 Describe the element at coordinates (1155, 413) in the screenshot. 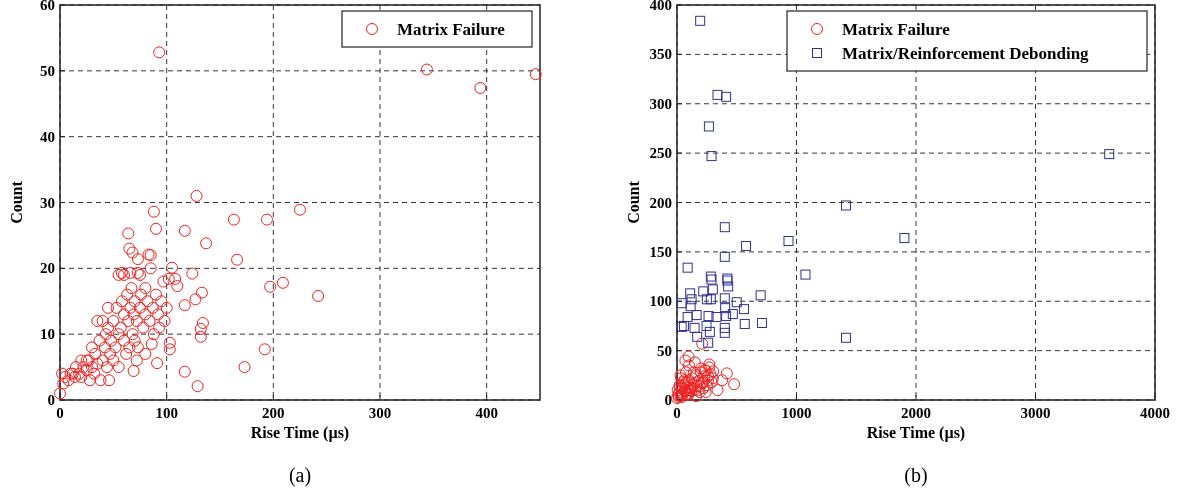

I see `x-tick-label: 4000` at that location.